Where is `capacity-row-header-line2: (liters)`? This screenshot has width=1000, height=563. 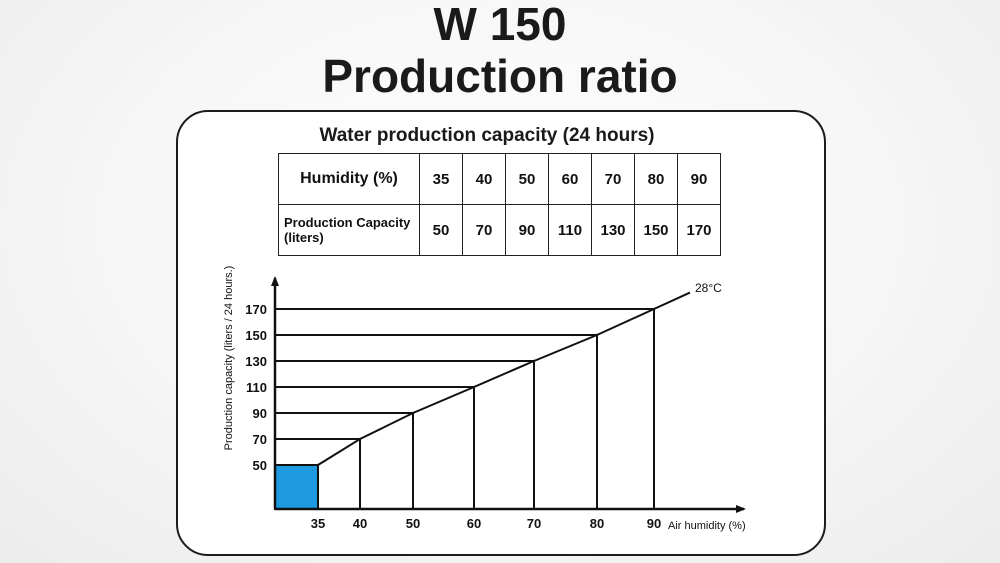
capacity-row-header-line2: (liters) is located at coordinates (304, 237).